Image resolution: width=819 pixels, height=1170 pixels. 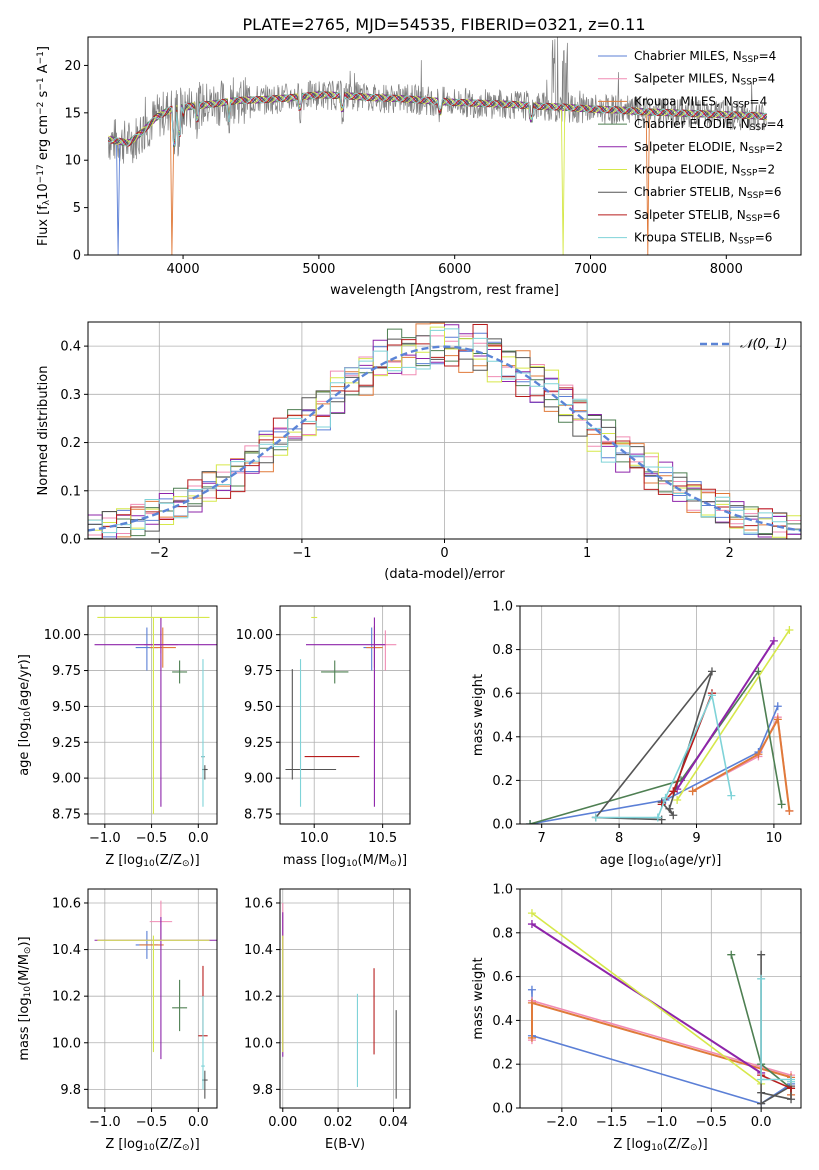 What do you see at coordinates (692, 860) in the screenshot?
I see `label-part: (age/yr)]` at bounding box center [692, 860].